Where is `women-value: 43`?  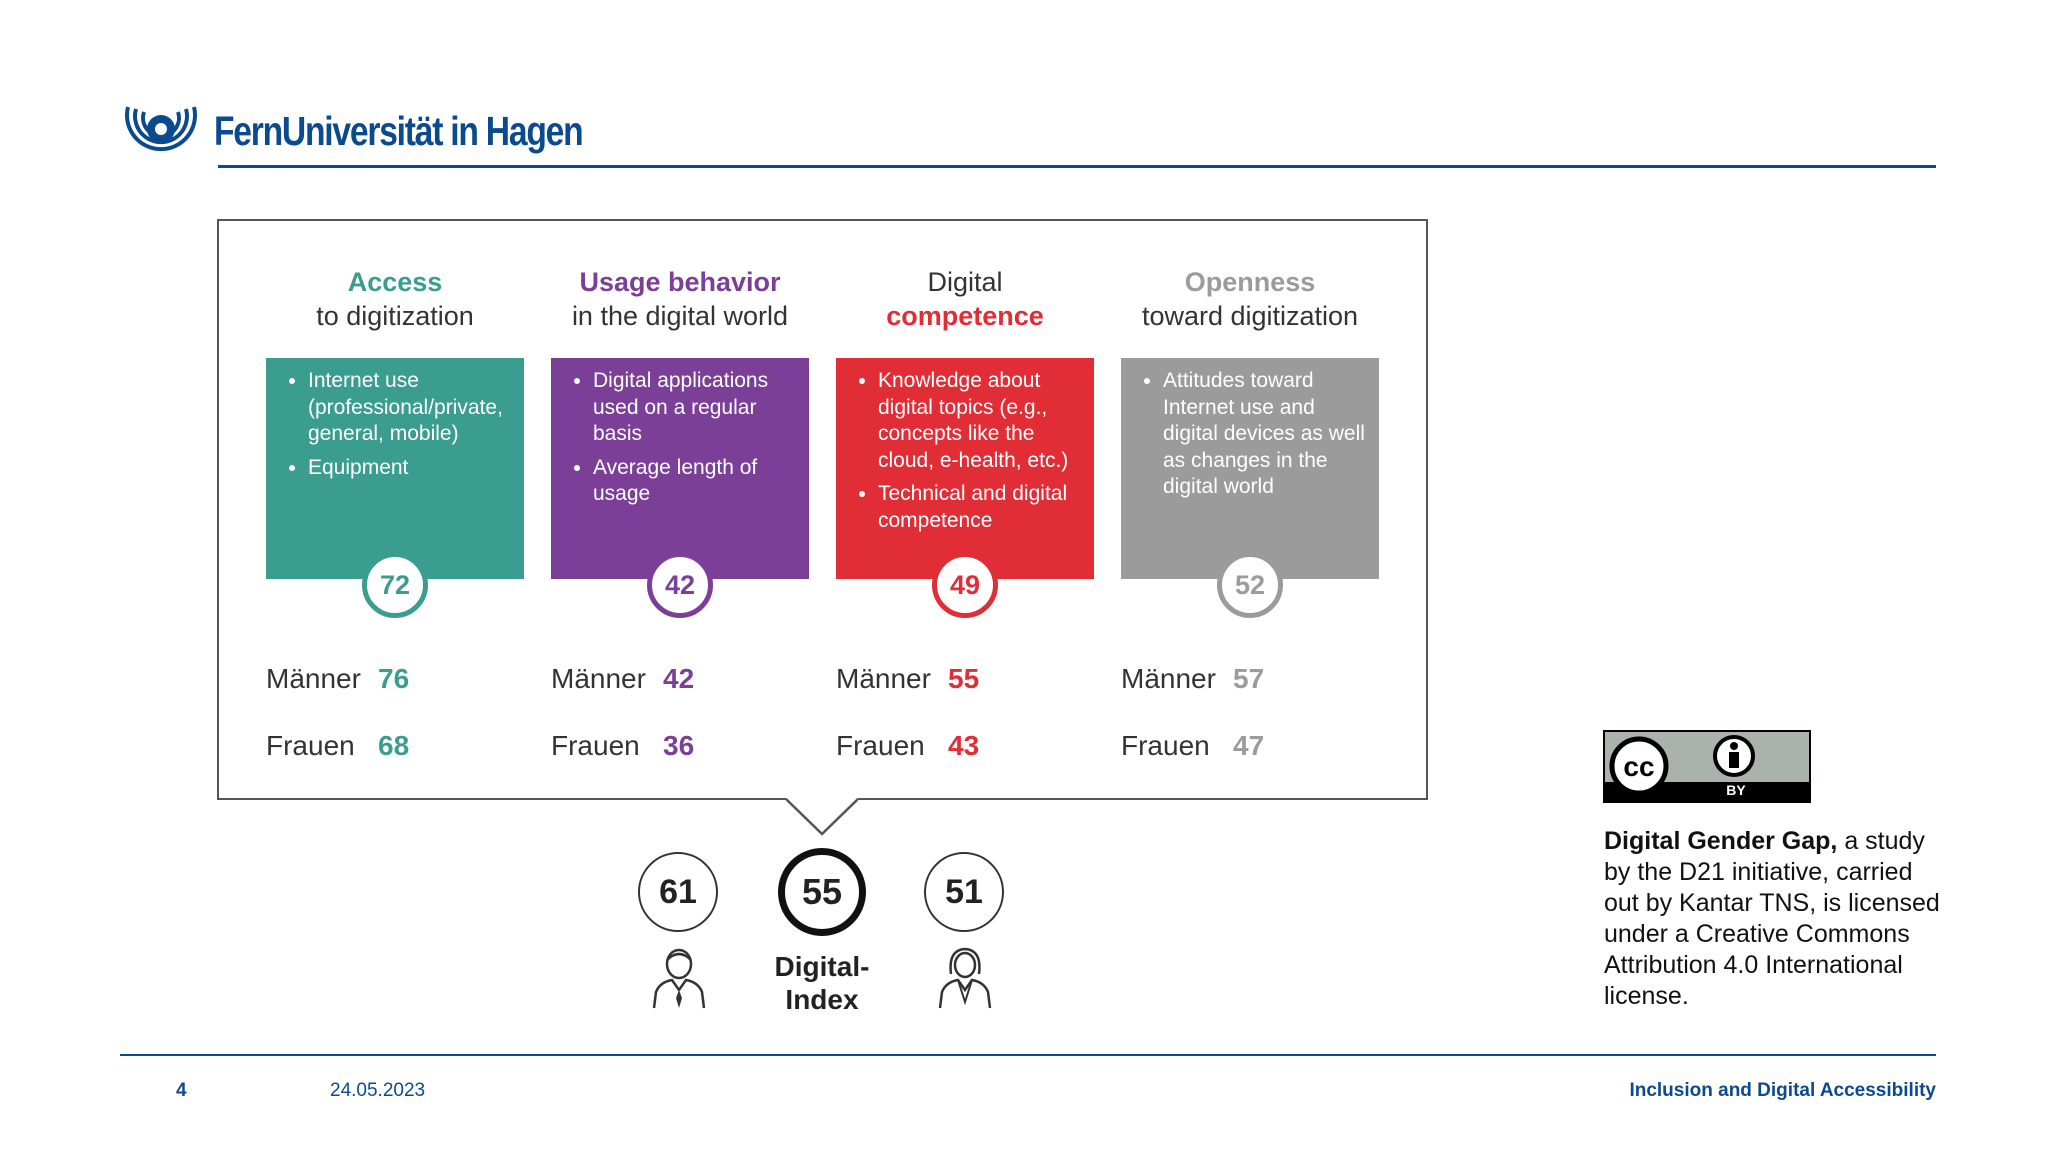
women-value: 43 is located at coordinates (964, 745).